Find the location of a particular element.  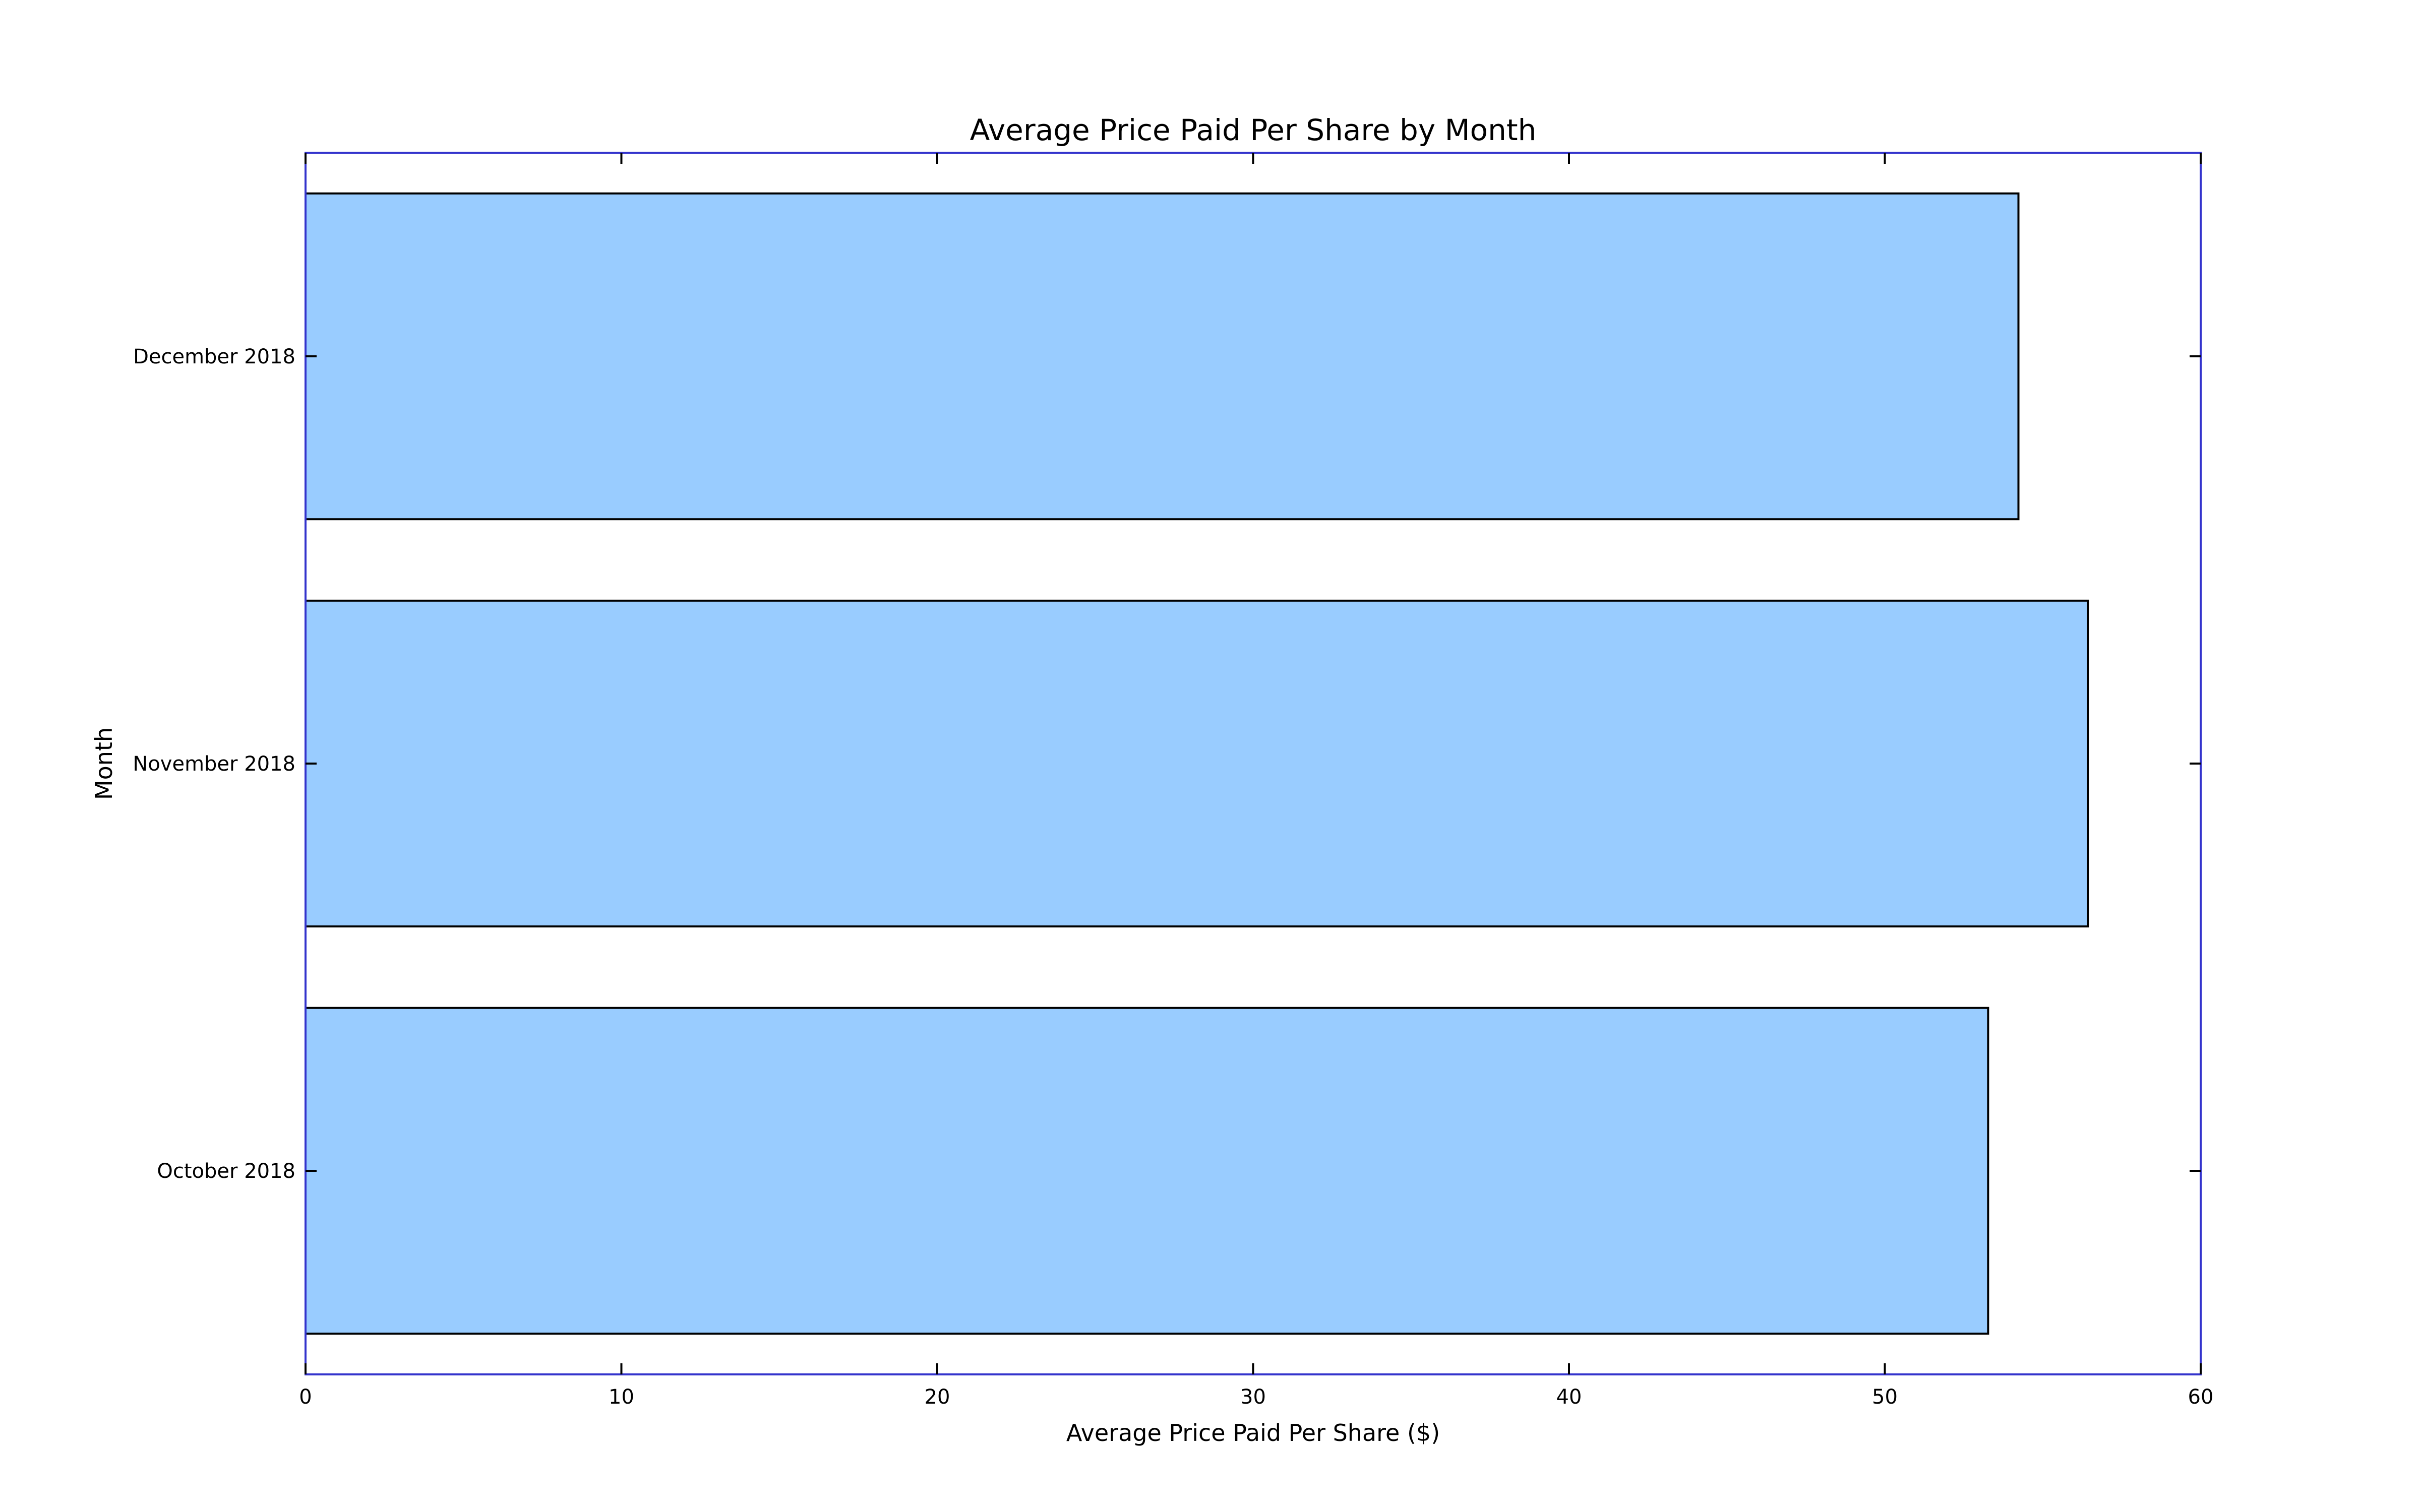

chart-title: Average Price Paid Per Share by Month is located at coordinates (1253, 130).